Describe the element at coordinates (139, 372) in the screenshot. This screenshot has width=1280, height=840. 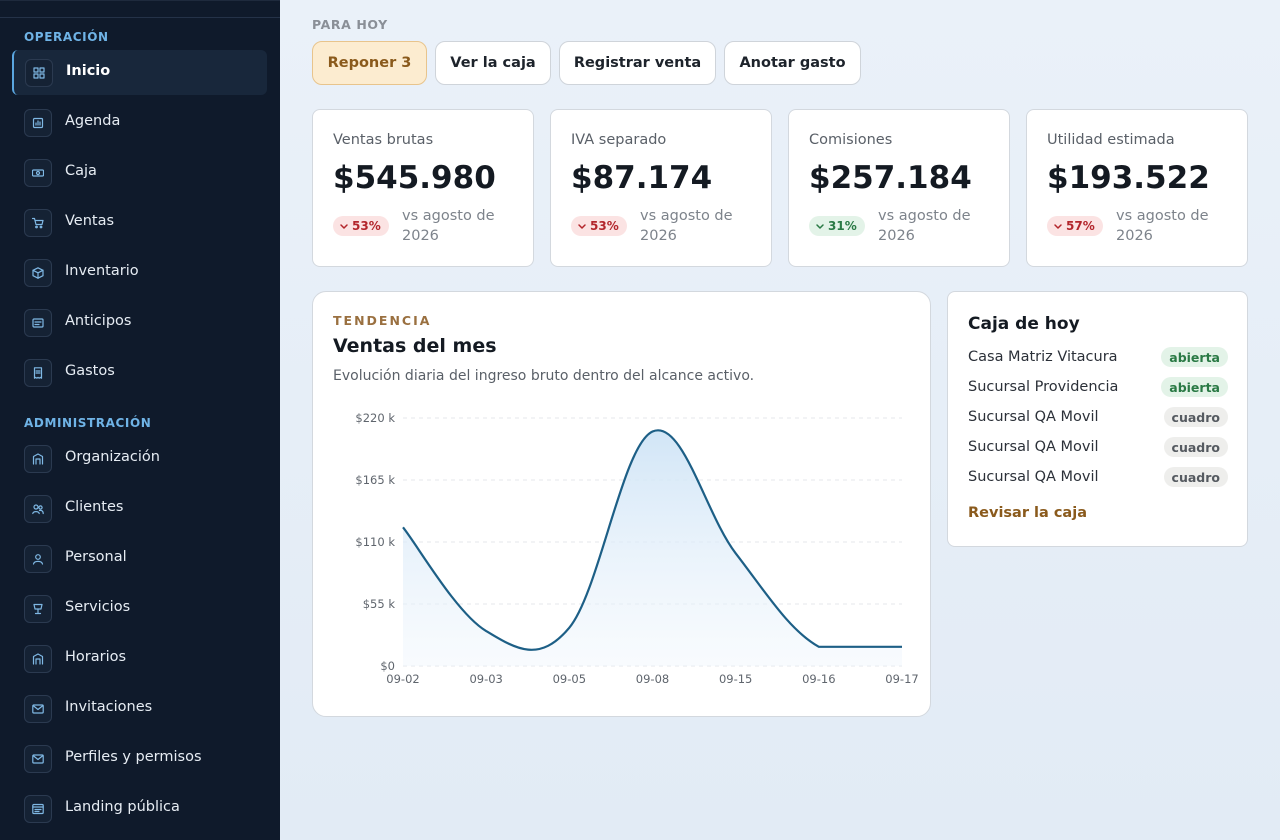
I see `sidebar-item-gastos: Gastos` at that location.